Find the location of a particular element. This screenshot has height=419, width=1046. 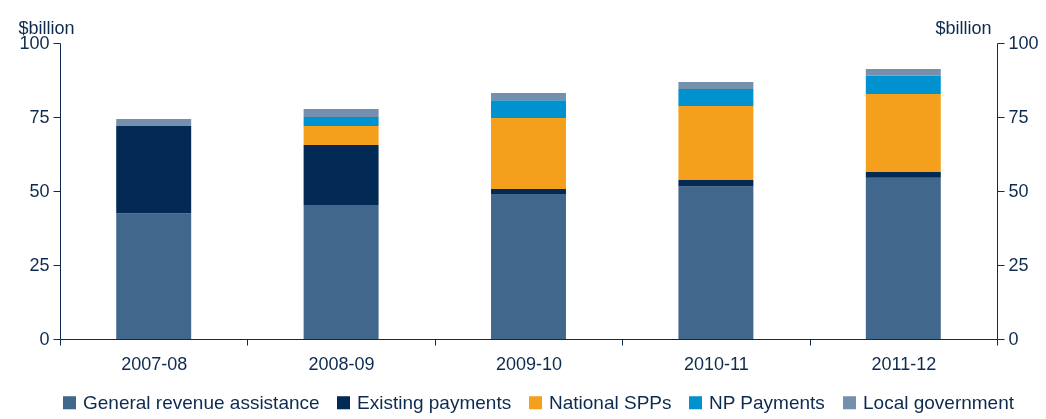

x-tick-label: 2010-11 is located at coordinates (716, 363).